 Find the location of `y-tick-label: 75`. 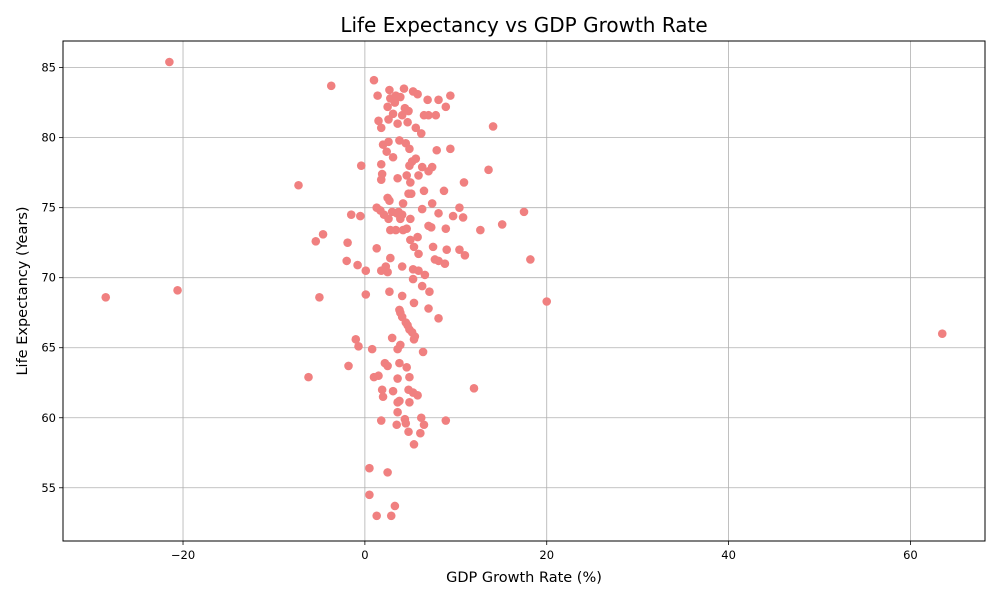

y-tick-label: 75 is located at coordinates (48, 208).